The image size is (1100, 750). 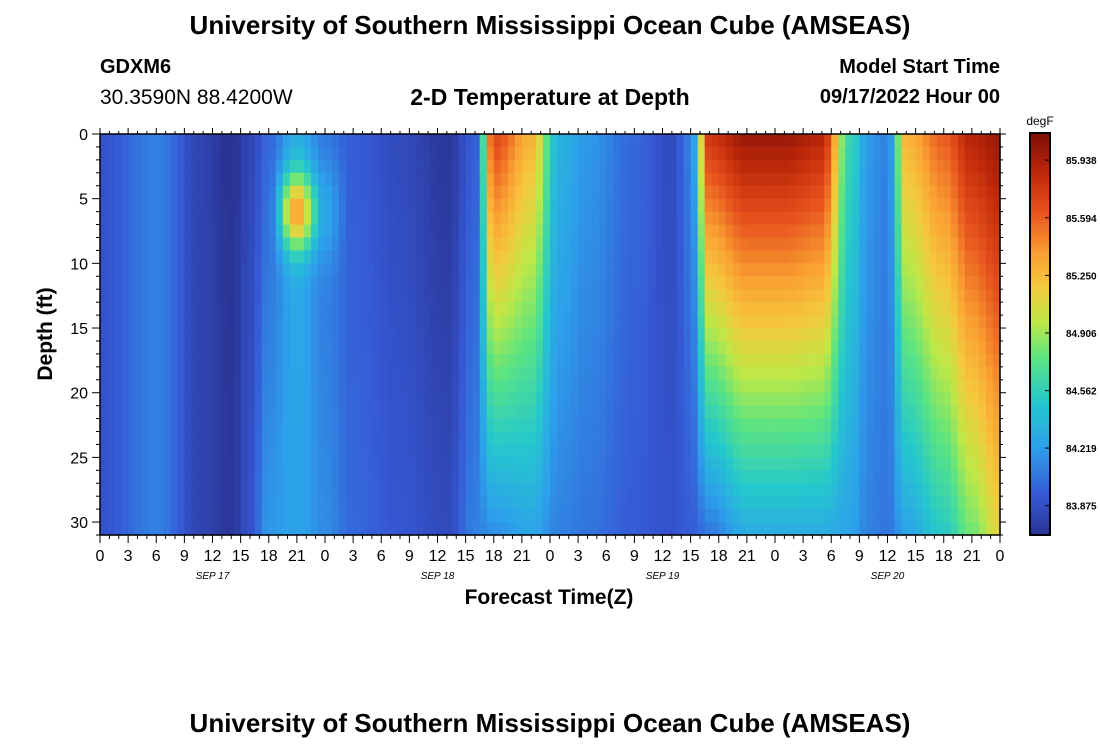 I want to click on colorbar-tick-label: 84.219, so click(x=1081, y=449).